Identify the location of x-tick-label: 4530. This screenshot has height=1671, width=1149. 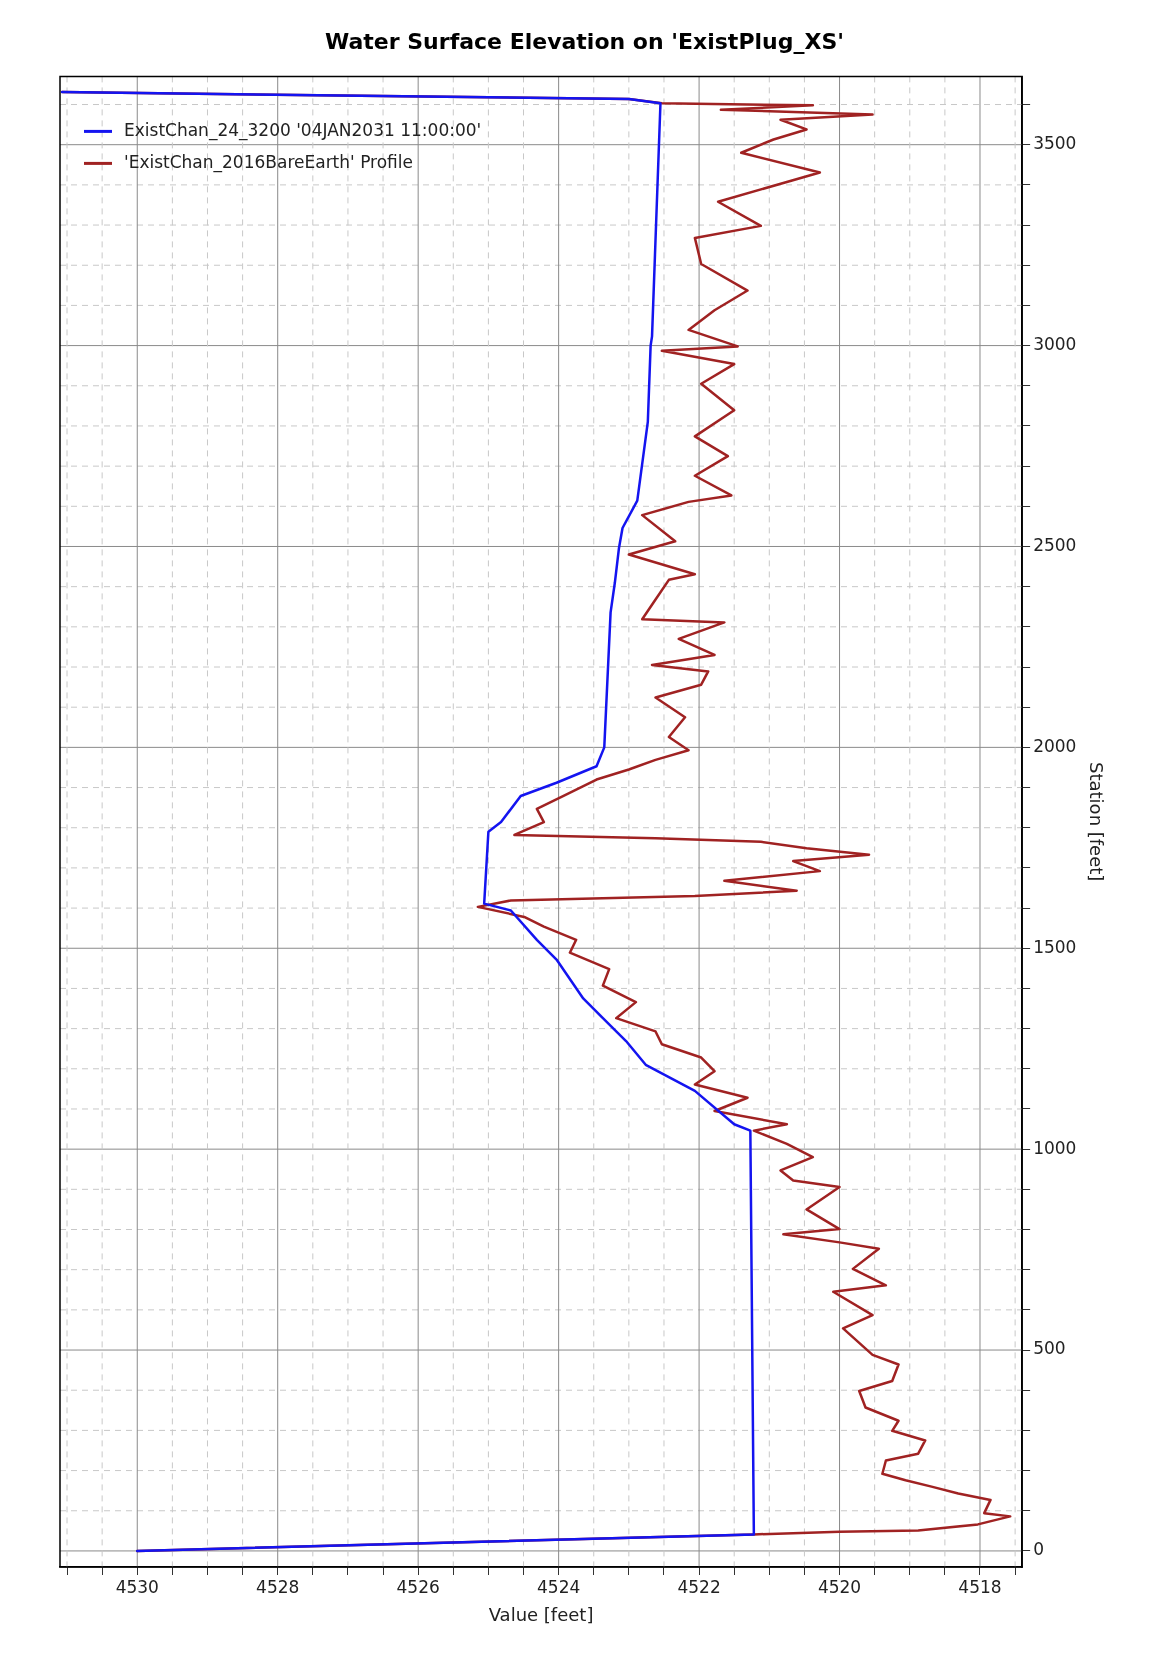
(137, 1586).